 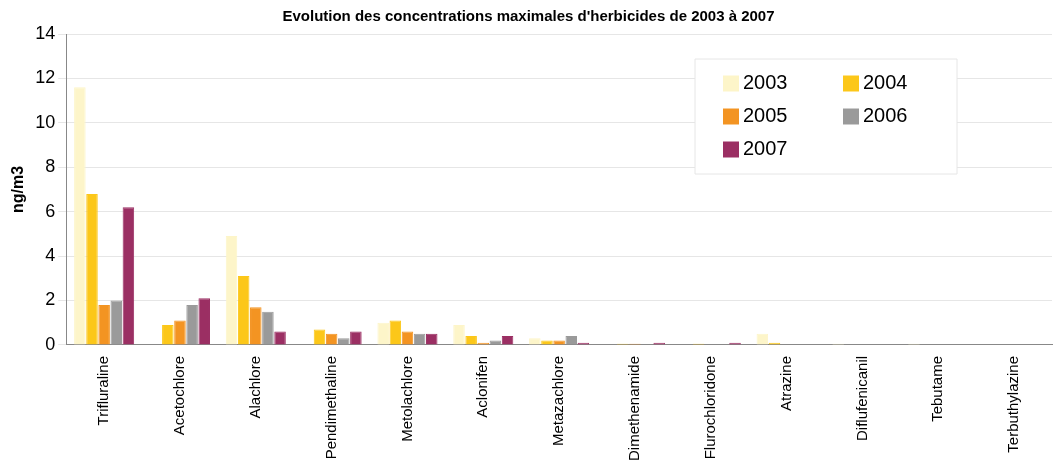 What do you see at coordinates (765, 82) in the screenshot?
I see `legend-label: 2003` at bounding box center [765, 82].